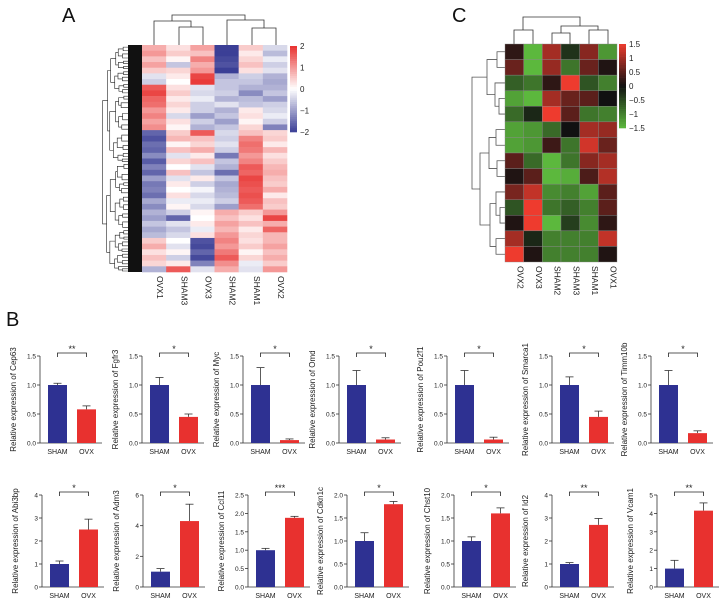 The width and height of the screenshot is (728, 606). Describe the element at coordinates (543, 415) in the screenshot. I see `y-tick-label: 0.5` at that location.